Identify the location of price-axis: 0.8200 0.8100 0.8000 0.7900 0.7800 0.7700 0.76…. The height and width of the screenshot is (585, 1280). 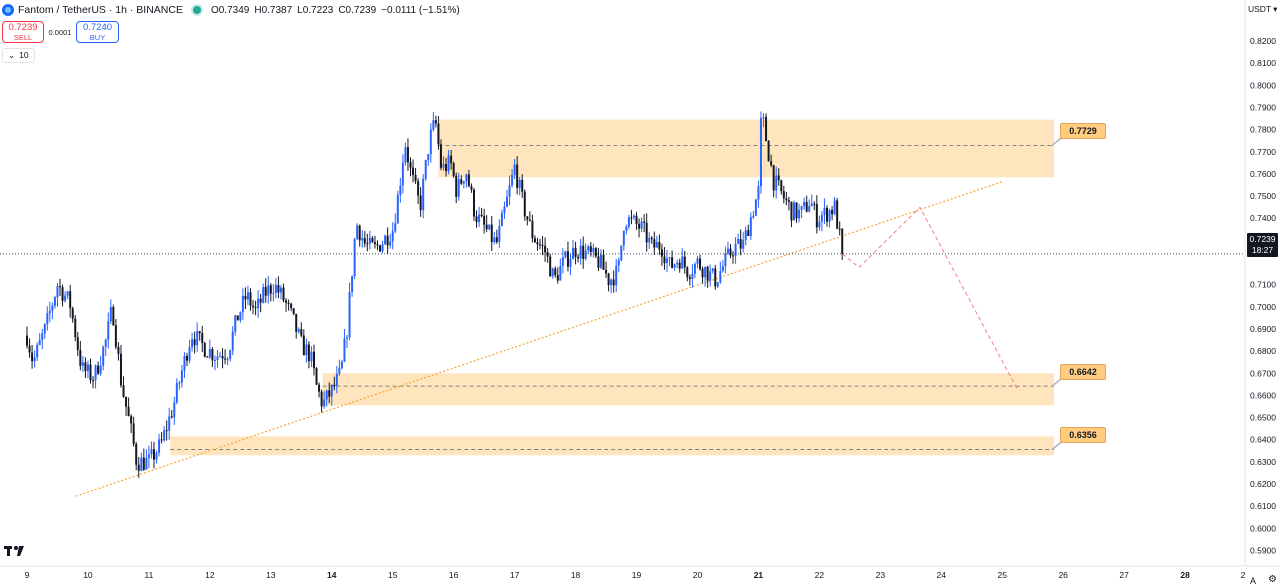
(1262, 292).